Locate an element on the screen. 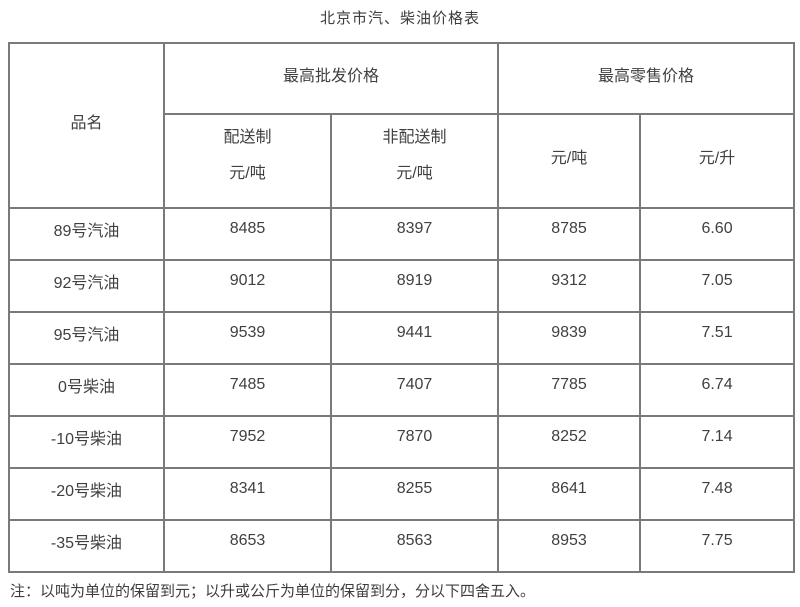  wholesale-delivery-cell: 9012 is located at coordinates (247, 286).